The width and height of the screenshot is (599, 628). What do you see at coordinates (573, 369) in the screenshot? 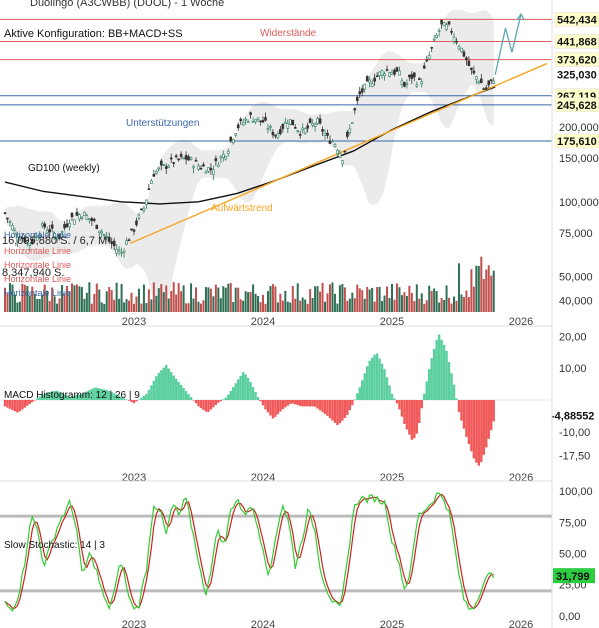
I see `macd-y-tick: 10,00` at bounding box center [573, 369].